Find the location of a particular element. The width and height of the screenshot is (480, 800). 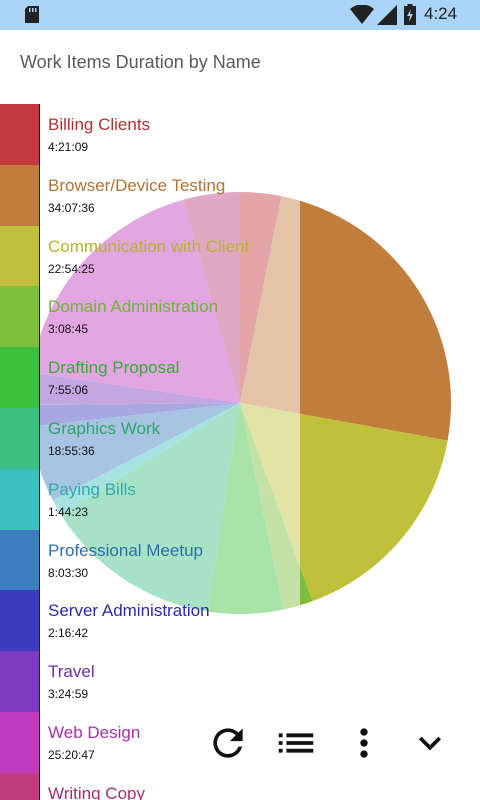

legend-name: Server Administration is located at coordinates (129, 611).